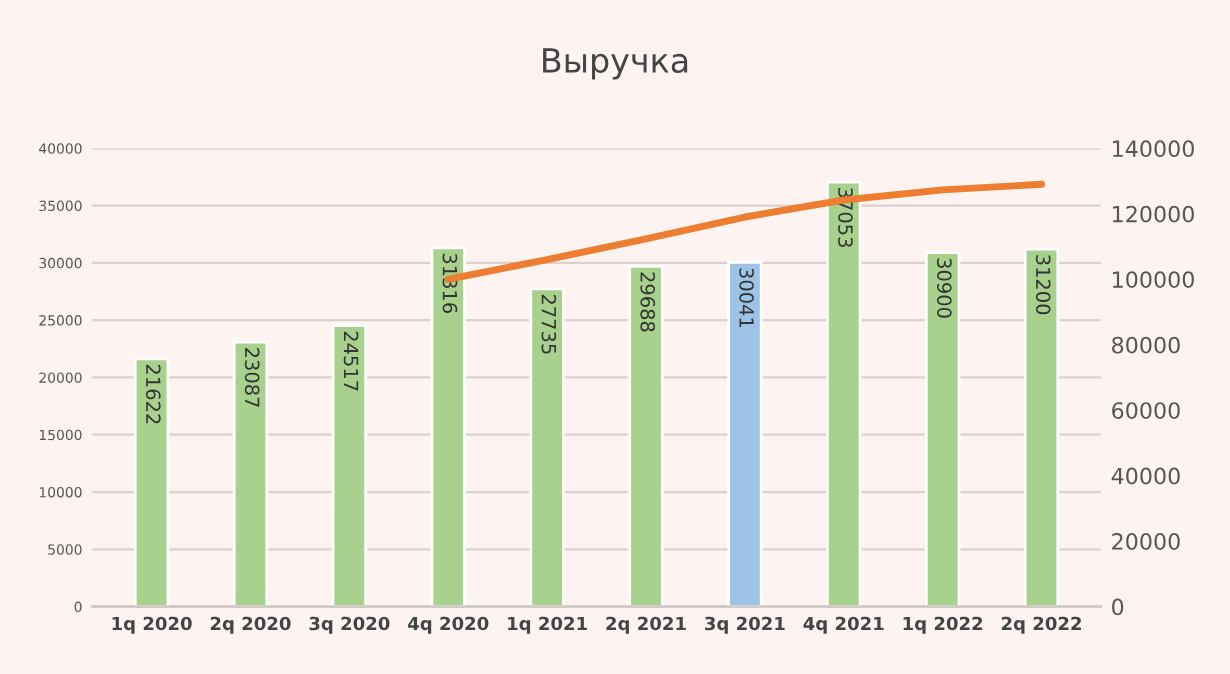 The image size is (1230, 674). What do you see at coordinates (1153, 214) in the screenshot?
I see `y2-tick-label: 120000` at bounding box center [1153, 214].